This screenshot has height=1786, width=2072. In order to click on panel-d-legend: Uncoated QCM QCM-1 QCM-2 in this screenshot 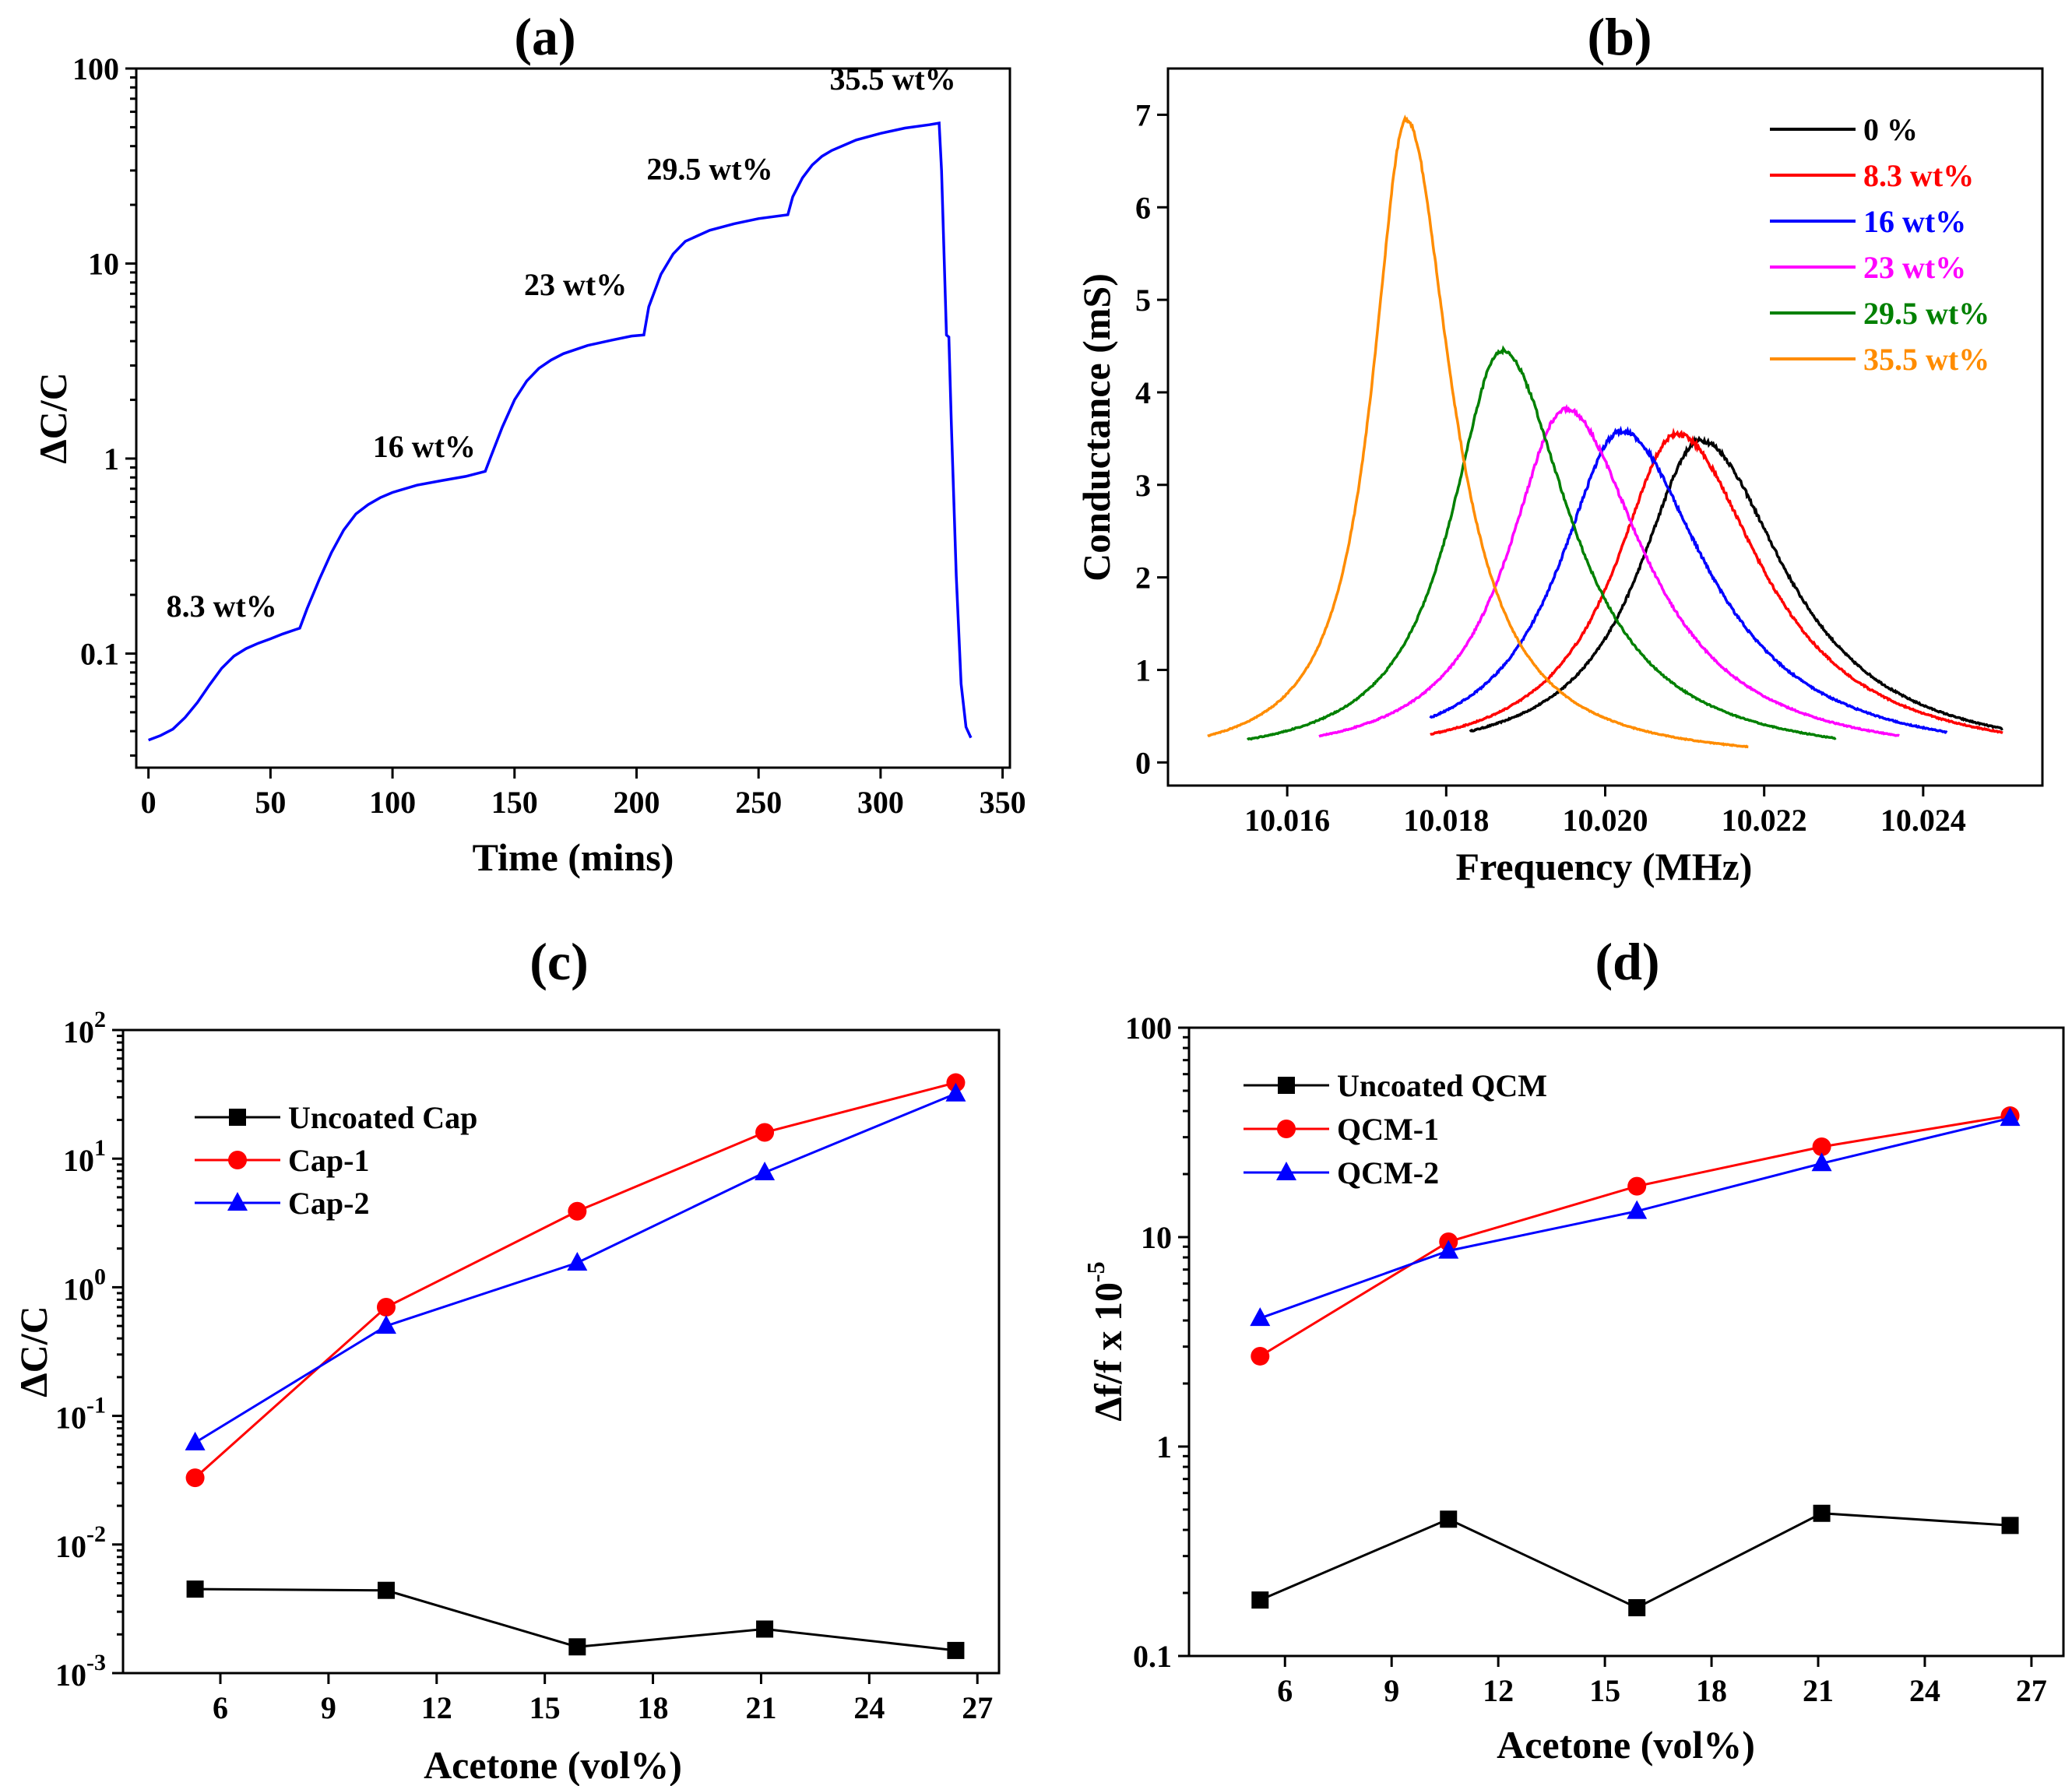, I will do `click(1396, 1129)`.